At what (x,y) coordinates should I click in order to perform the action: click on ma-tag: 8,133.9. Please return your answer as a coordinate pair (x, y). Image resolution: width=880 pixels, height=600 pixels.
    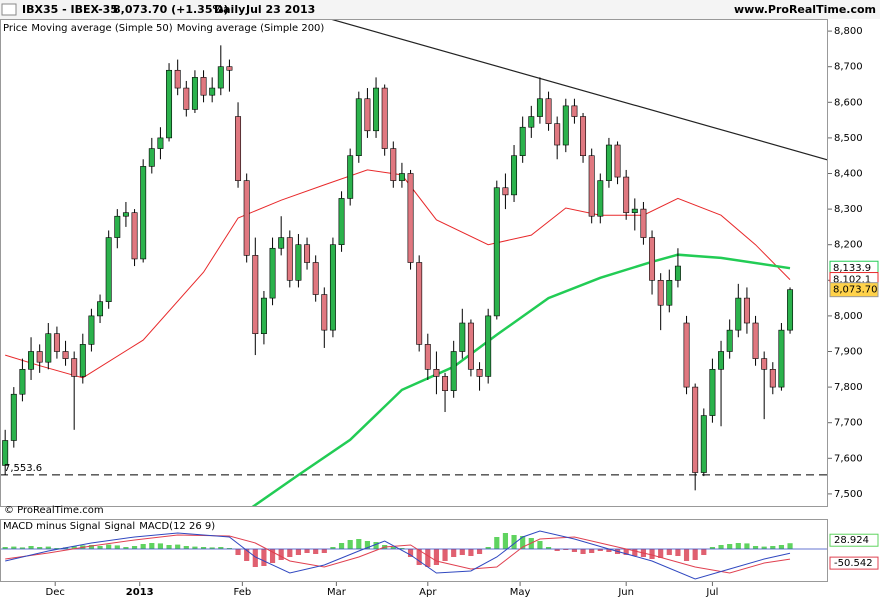
    Looking at the image, I should click on (852, 268).